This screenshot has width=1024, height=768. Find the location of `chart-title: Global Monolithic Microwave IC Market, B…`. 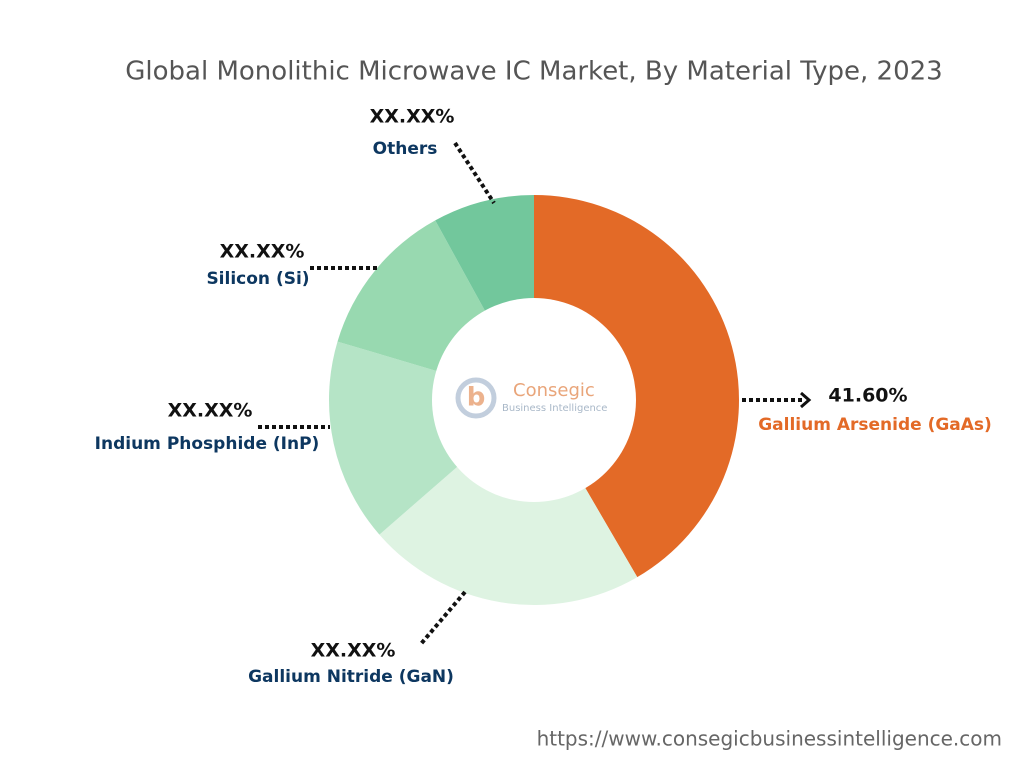

chart-title: Global Monolithic Microwave IC Market, B… is located at coordinates (533, 72).